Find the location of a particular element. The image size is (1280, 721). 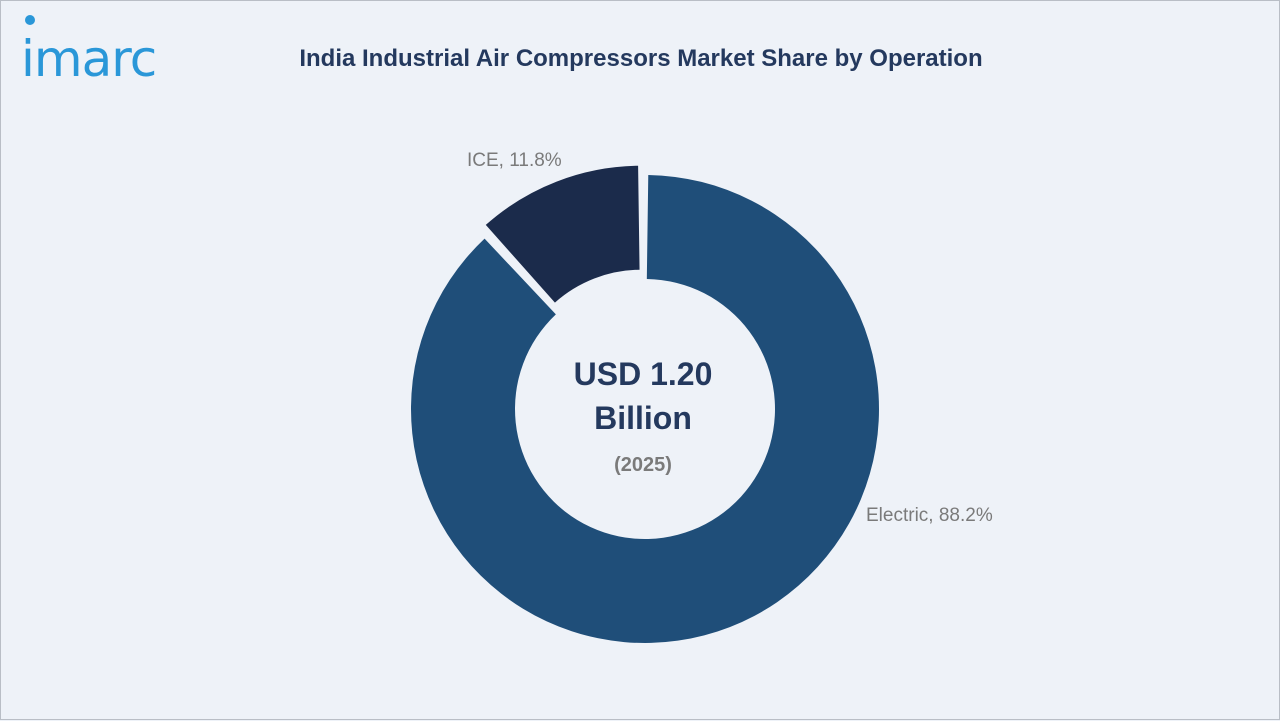

center-year: (2025) is located at coordinates (643, 465).